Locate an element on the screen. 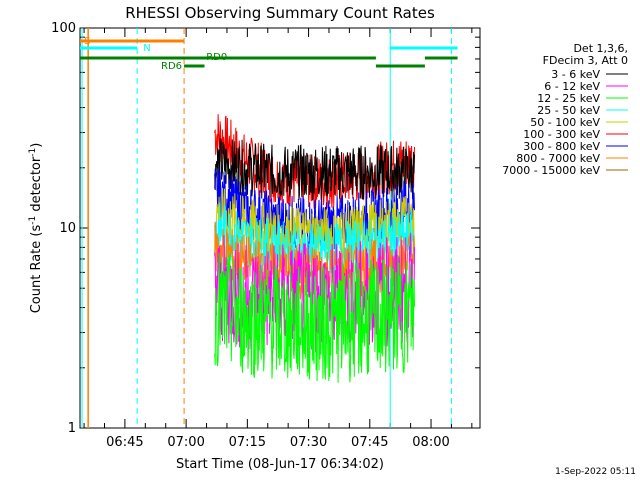  y-axis-title-end: ) is located at coordinates (36, 145).